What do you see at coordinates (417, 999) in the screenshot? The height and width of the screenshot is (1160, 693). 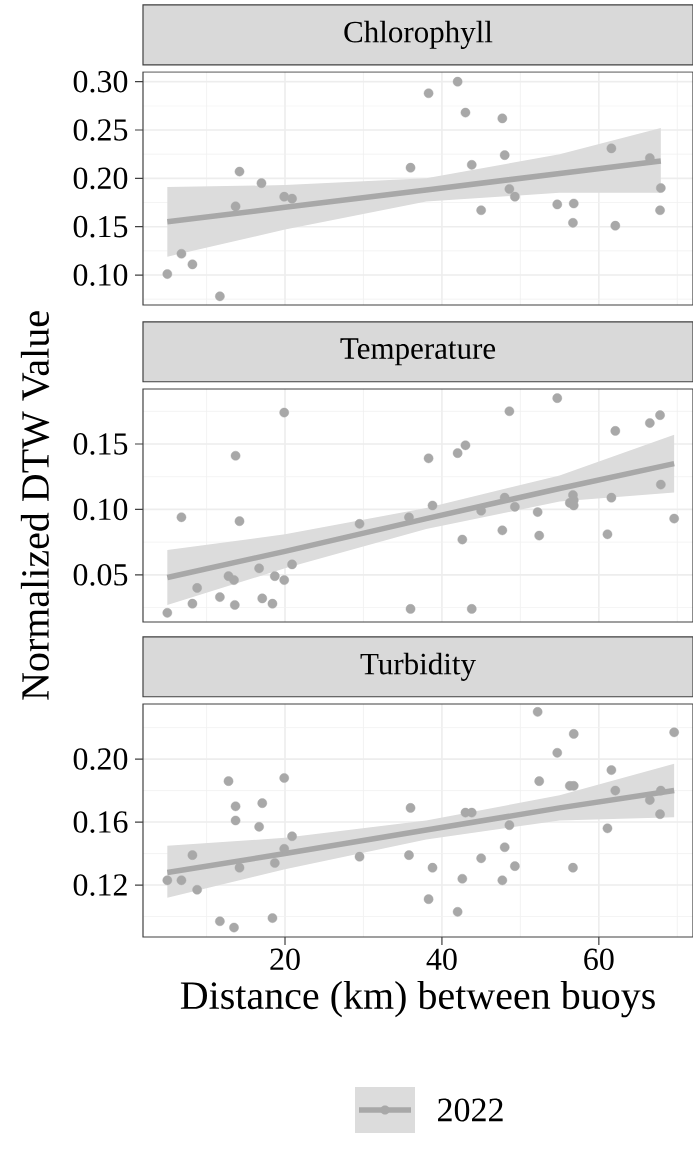 I see `x-axis-title: Distance (km) between buoys` at bounding box center [417, 999].